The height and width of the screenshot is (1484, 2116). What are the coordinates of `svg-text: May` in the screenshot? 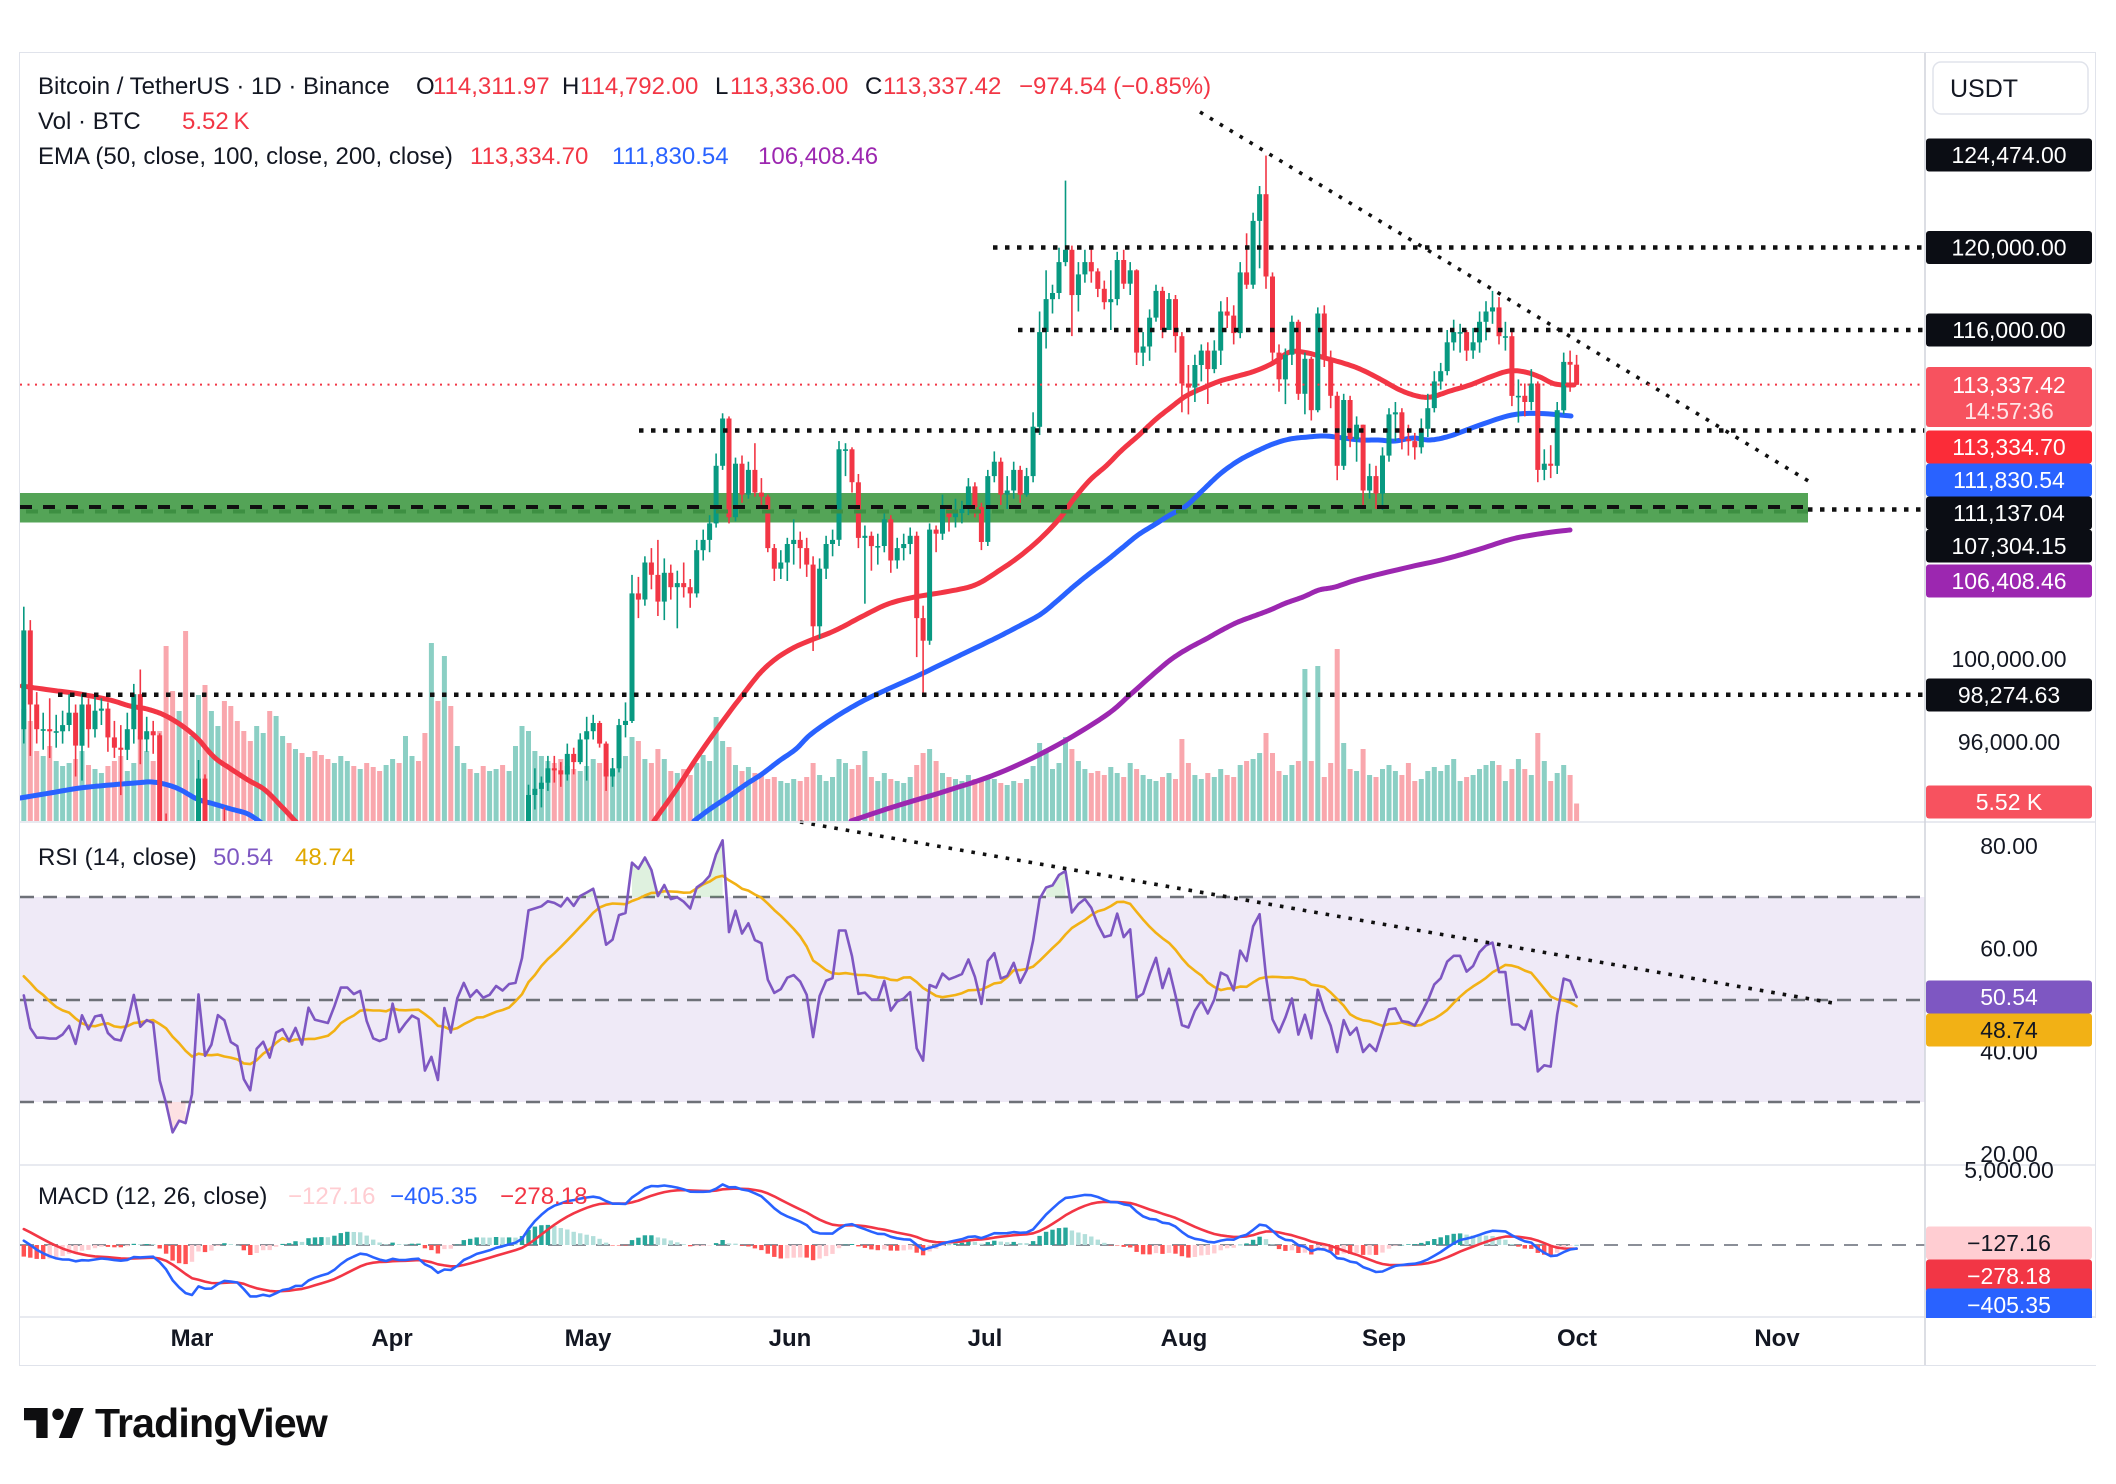 It's located at (588, 1338).